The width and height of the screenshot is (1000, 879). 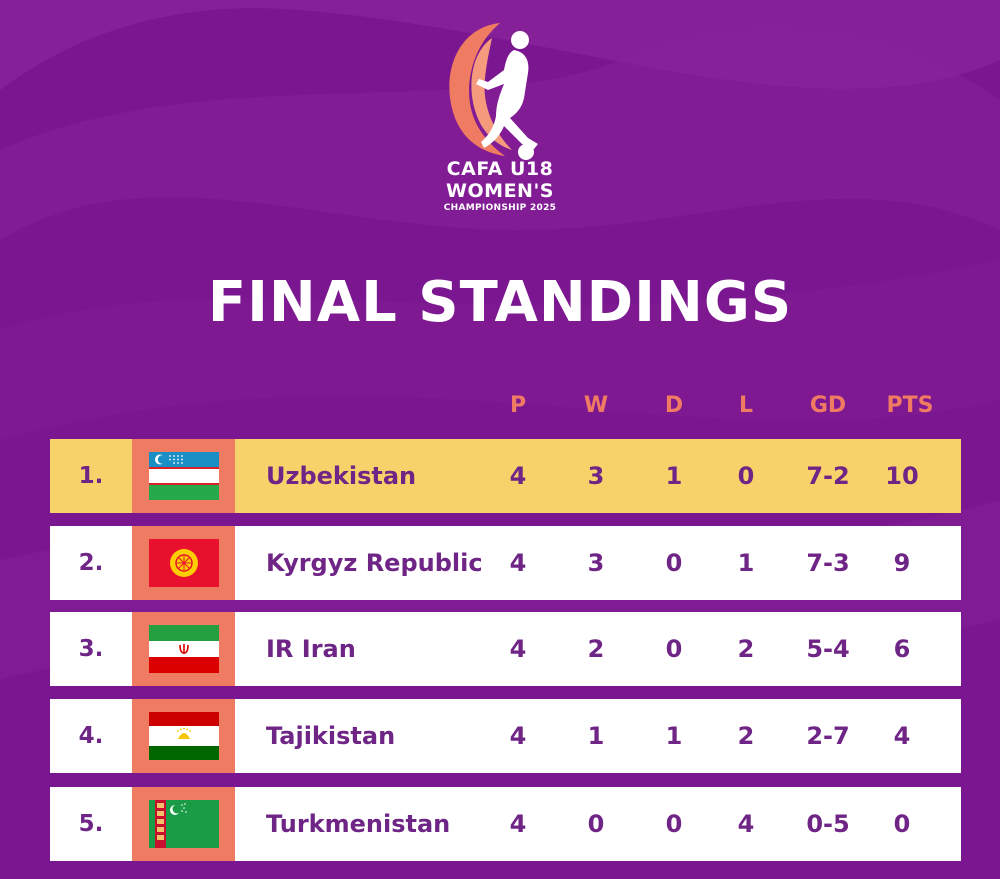 I want to click on table-row: 1. Uzbekistan 4 3 1 0 7-2 10, so click(x=505, y=476).